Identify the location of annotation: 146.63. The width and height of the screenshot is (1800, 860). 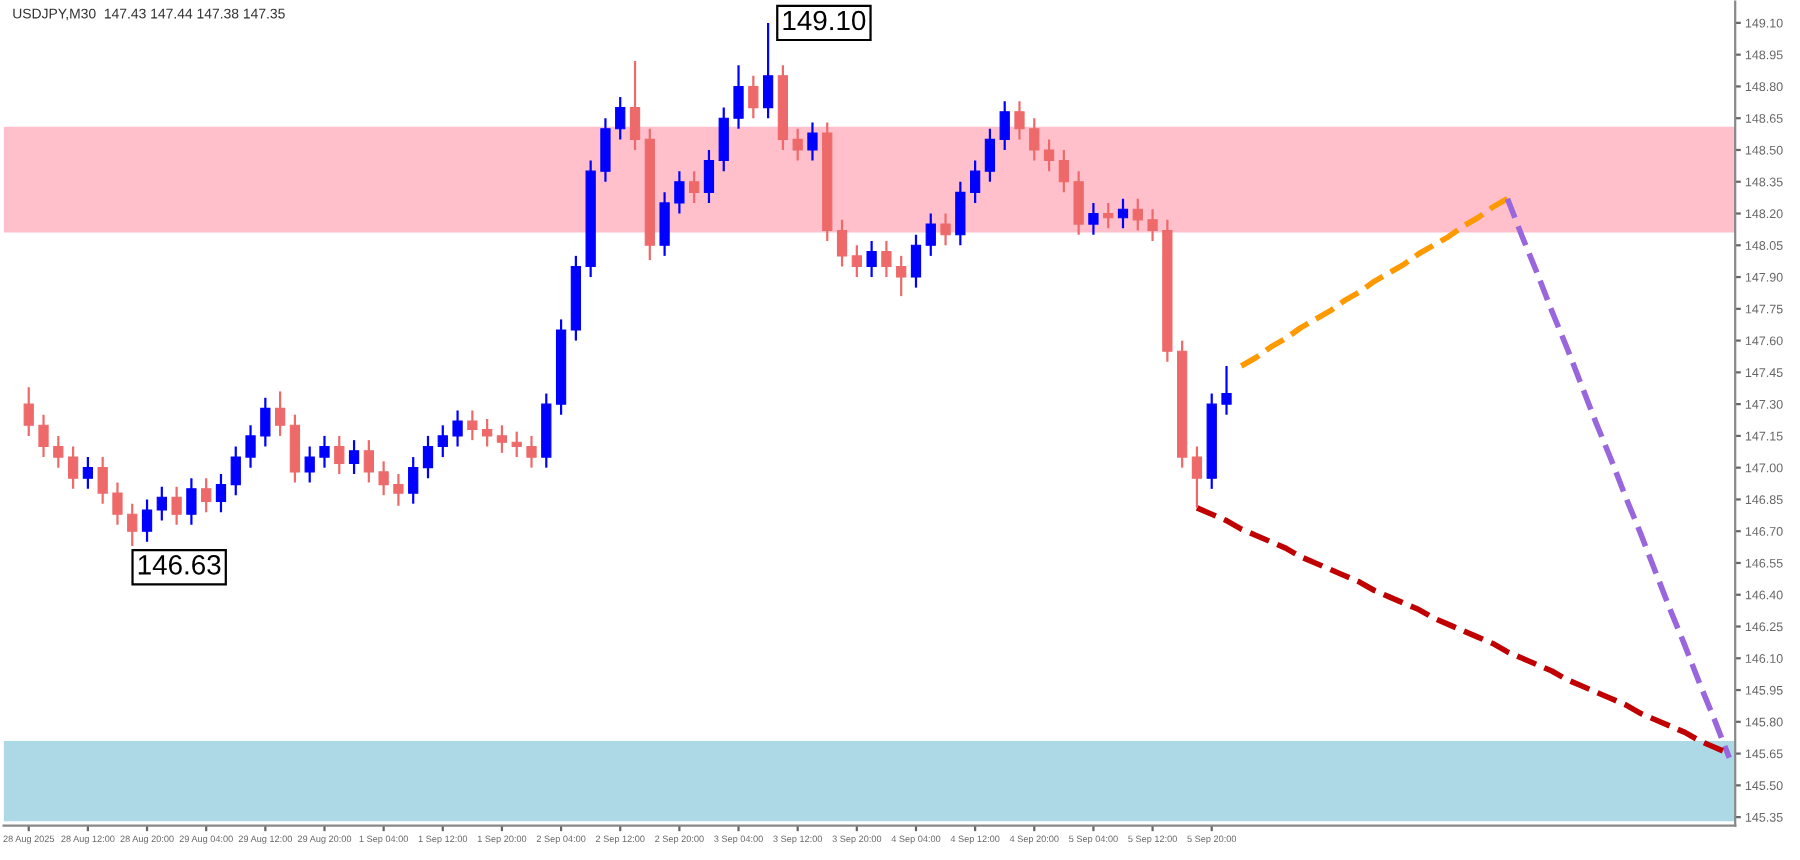
(179, 565).